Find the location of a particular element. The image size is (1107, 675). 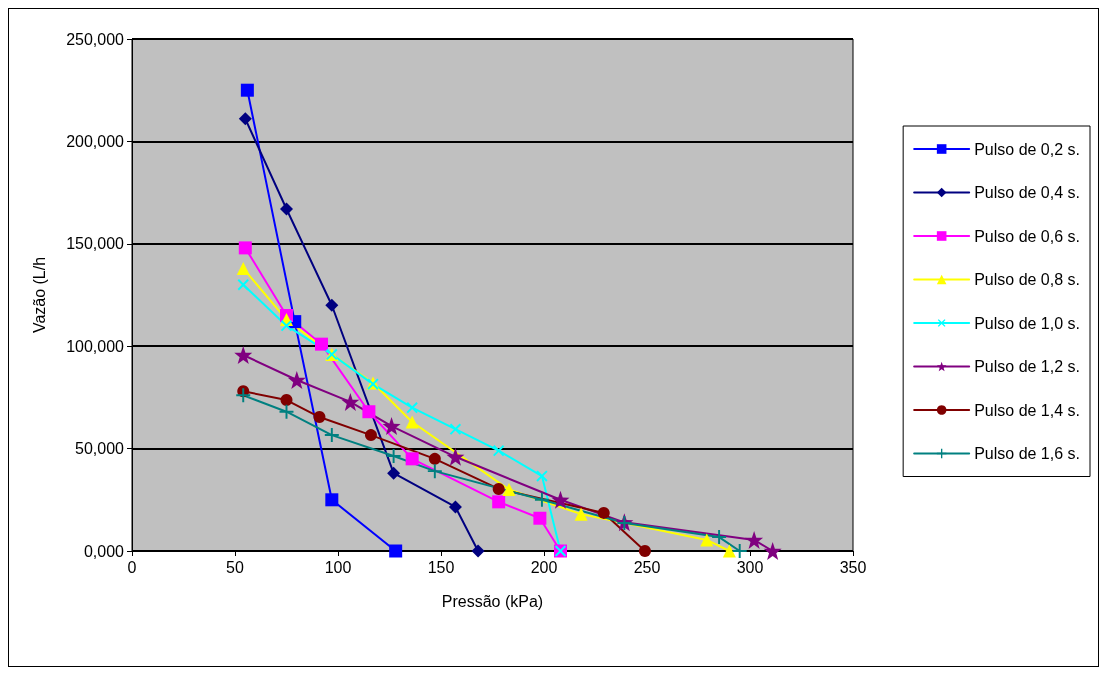

x-tick-label: 150 is located at coordinates (441, 567).